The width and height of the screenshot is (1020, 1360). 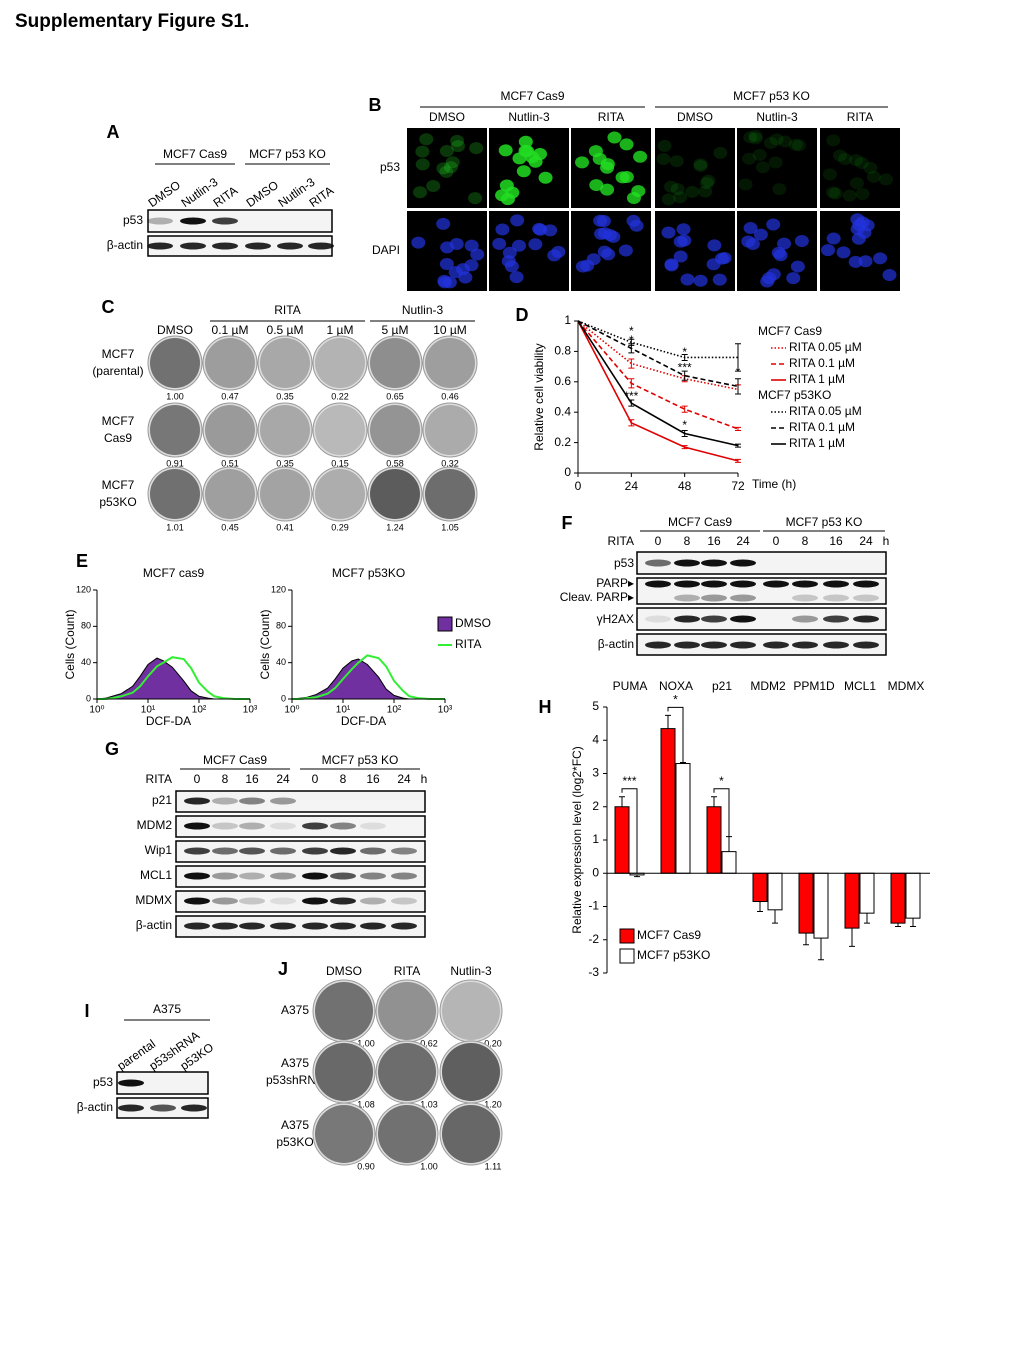 What do you see at coordinates (285, 527) in the screenshot?
I see `value-label: 0.41` at bounding box center [285, 527].